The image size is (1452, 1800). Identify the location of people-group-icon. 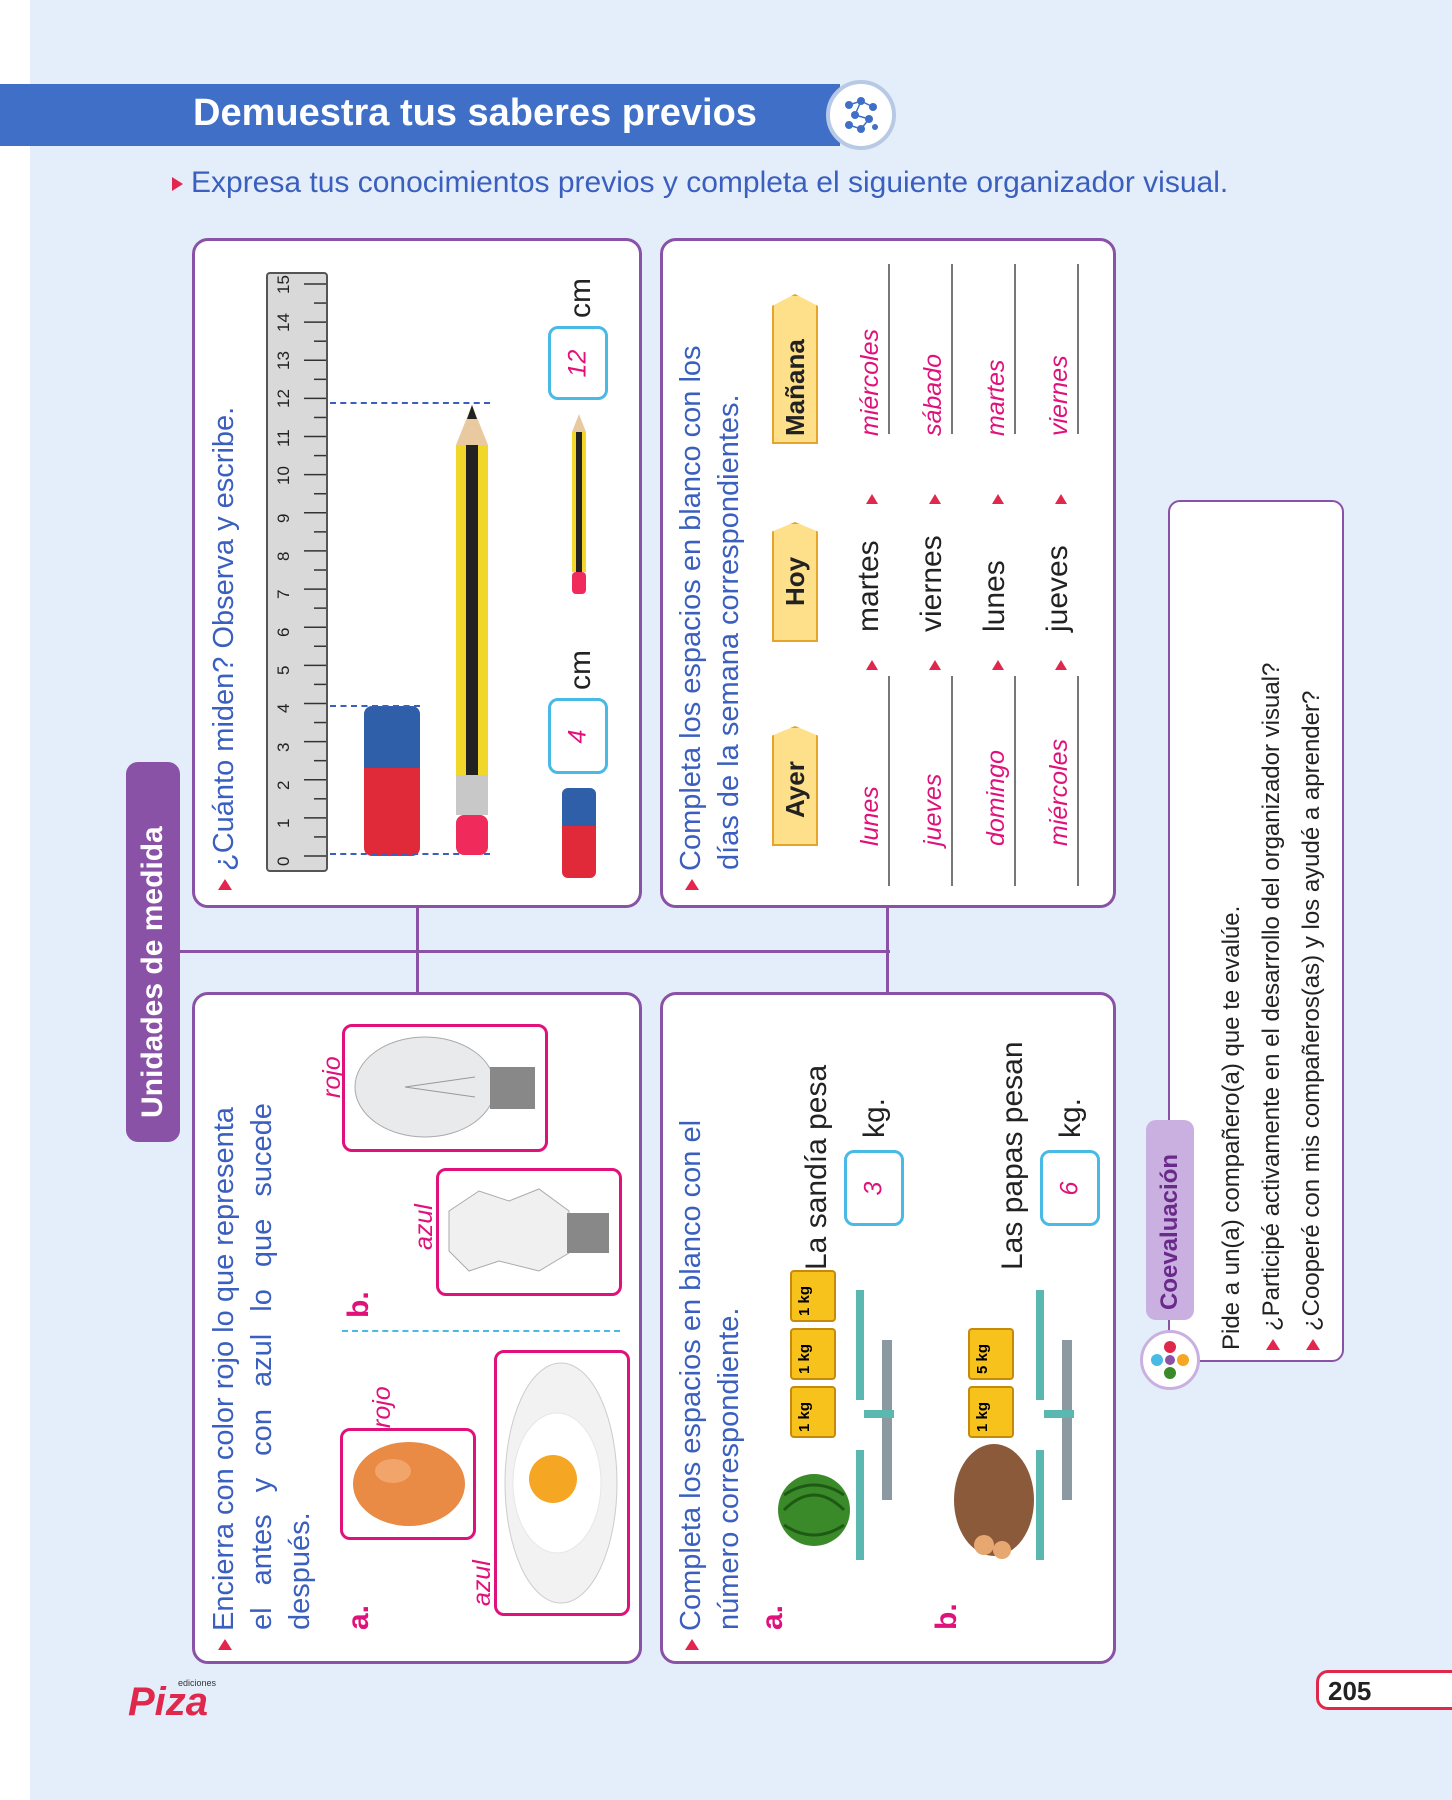
(1170, 1360).